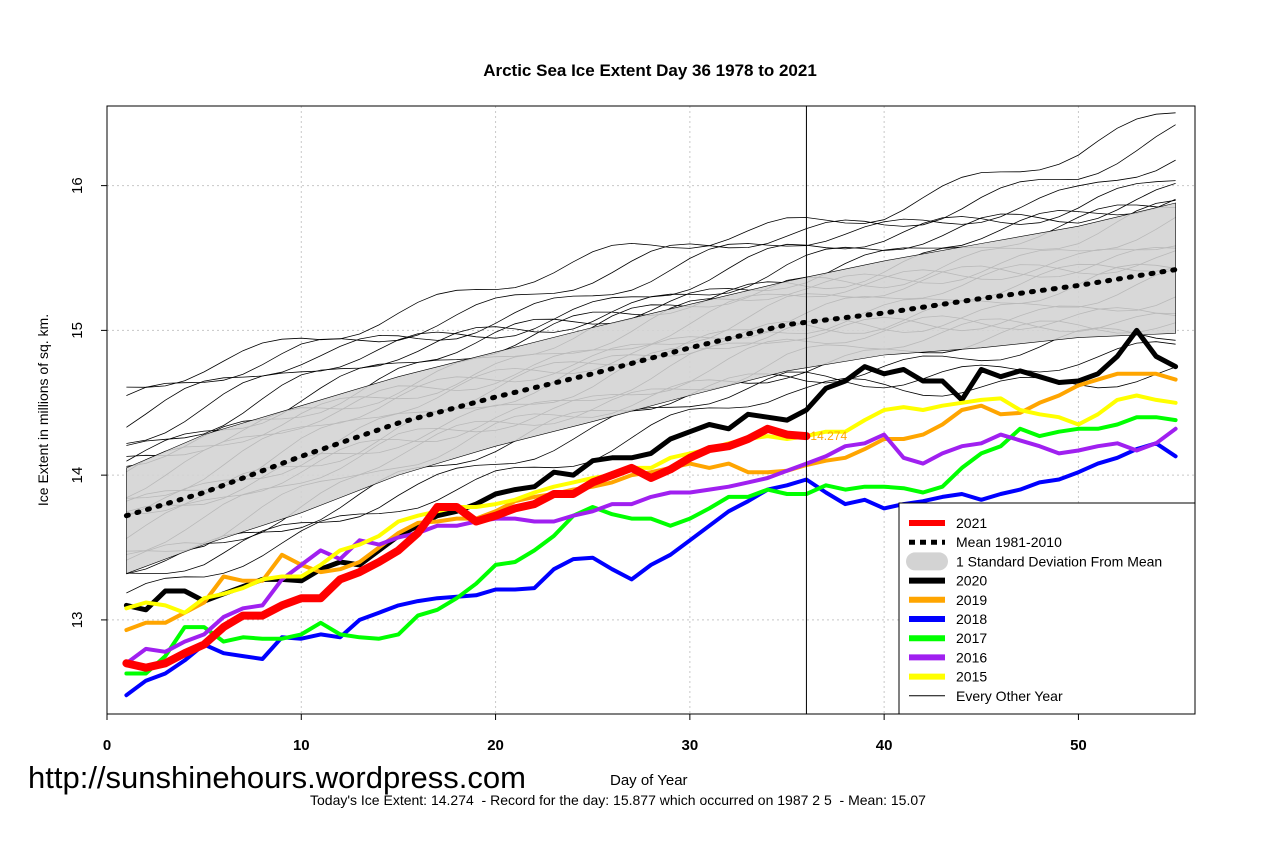  I want to click on x-tick-label: 30, so click(690, 745).